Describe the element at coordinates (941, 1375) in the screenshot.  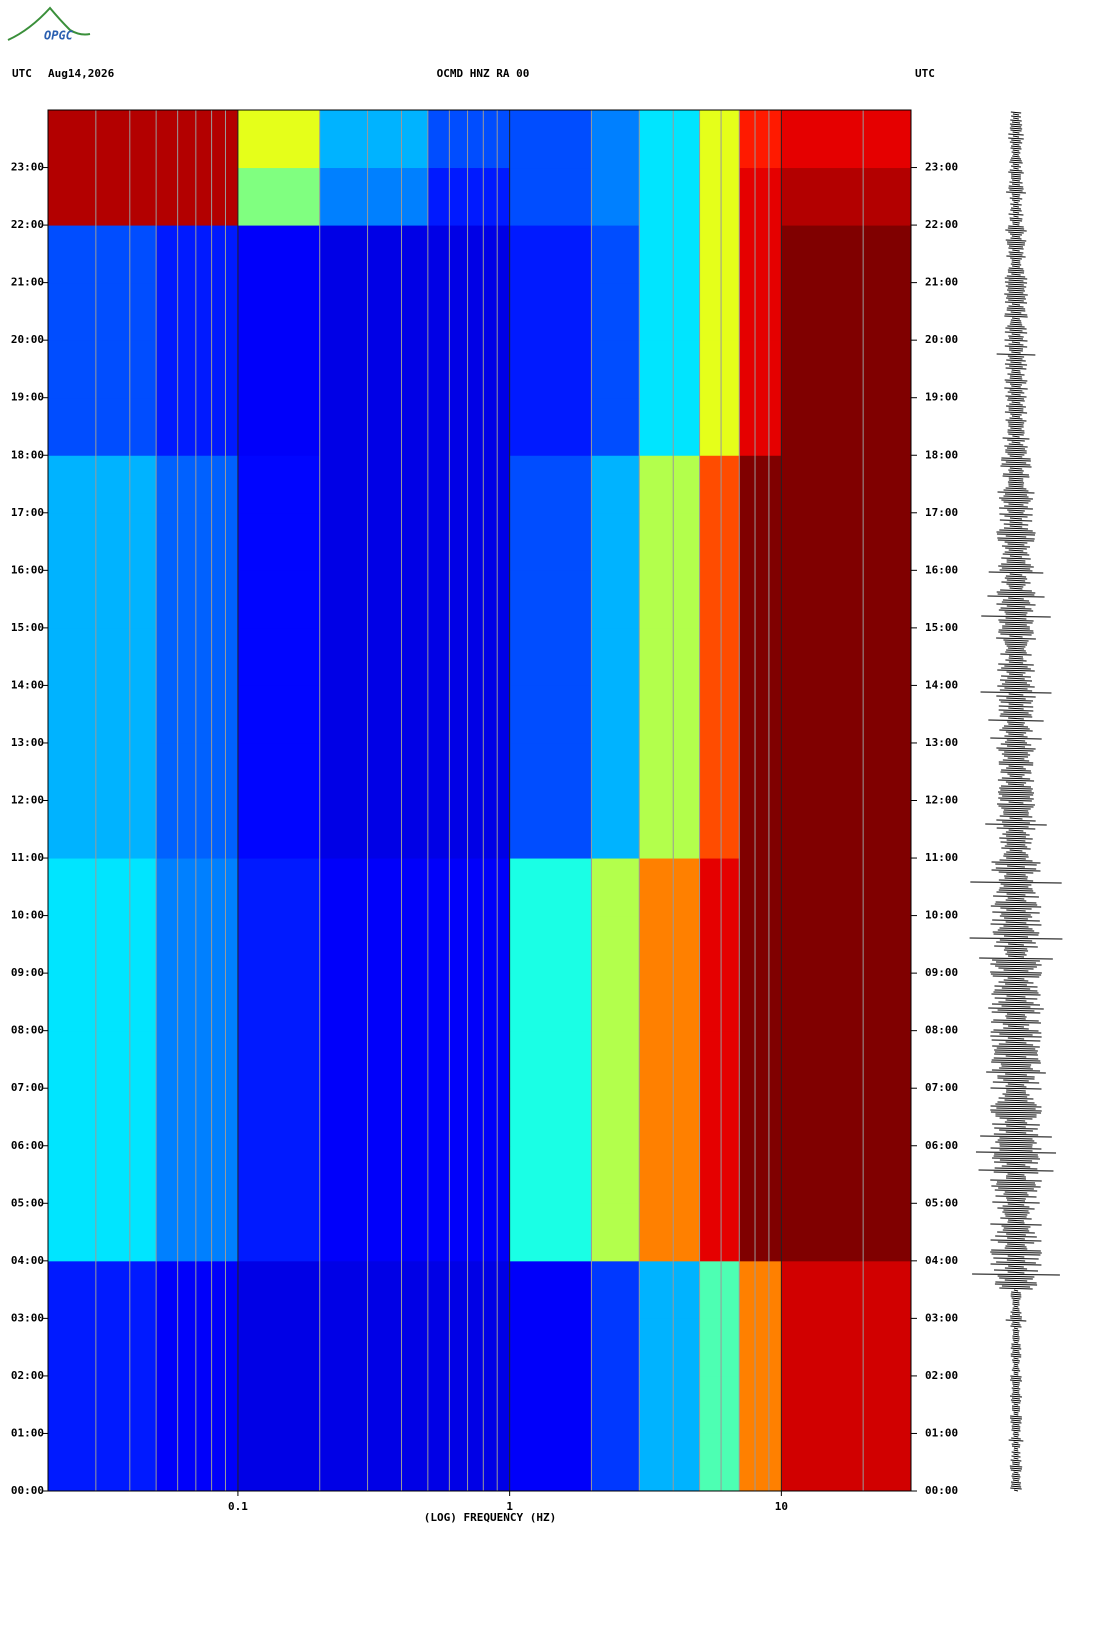
I see `y-tick-label-right: 02:00` at that location.